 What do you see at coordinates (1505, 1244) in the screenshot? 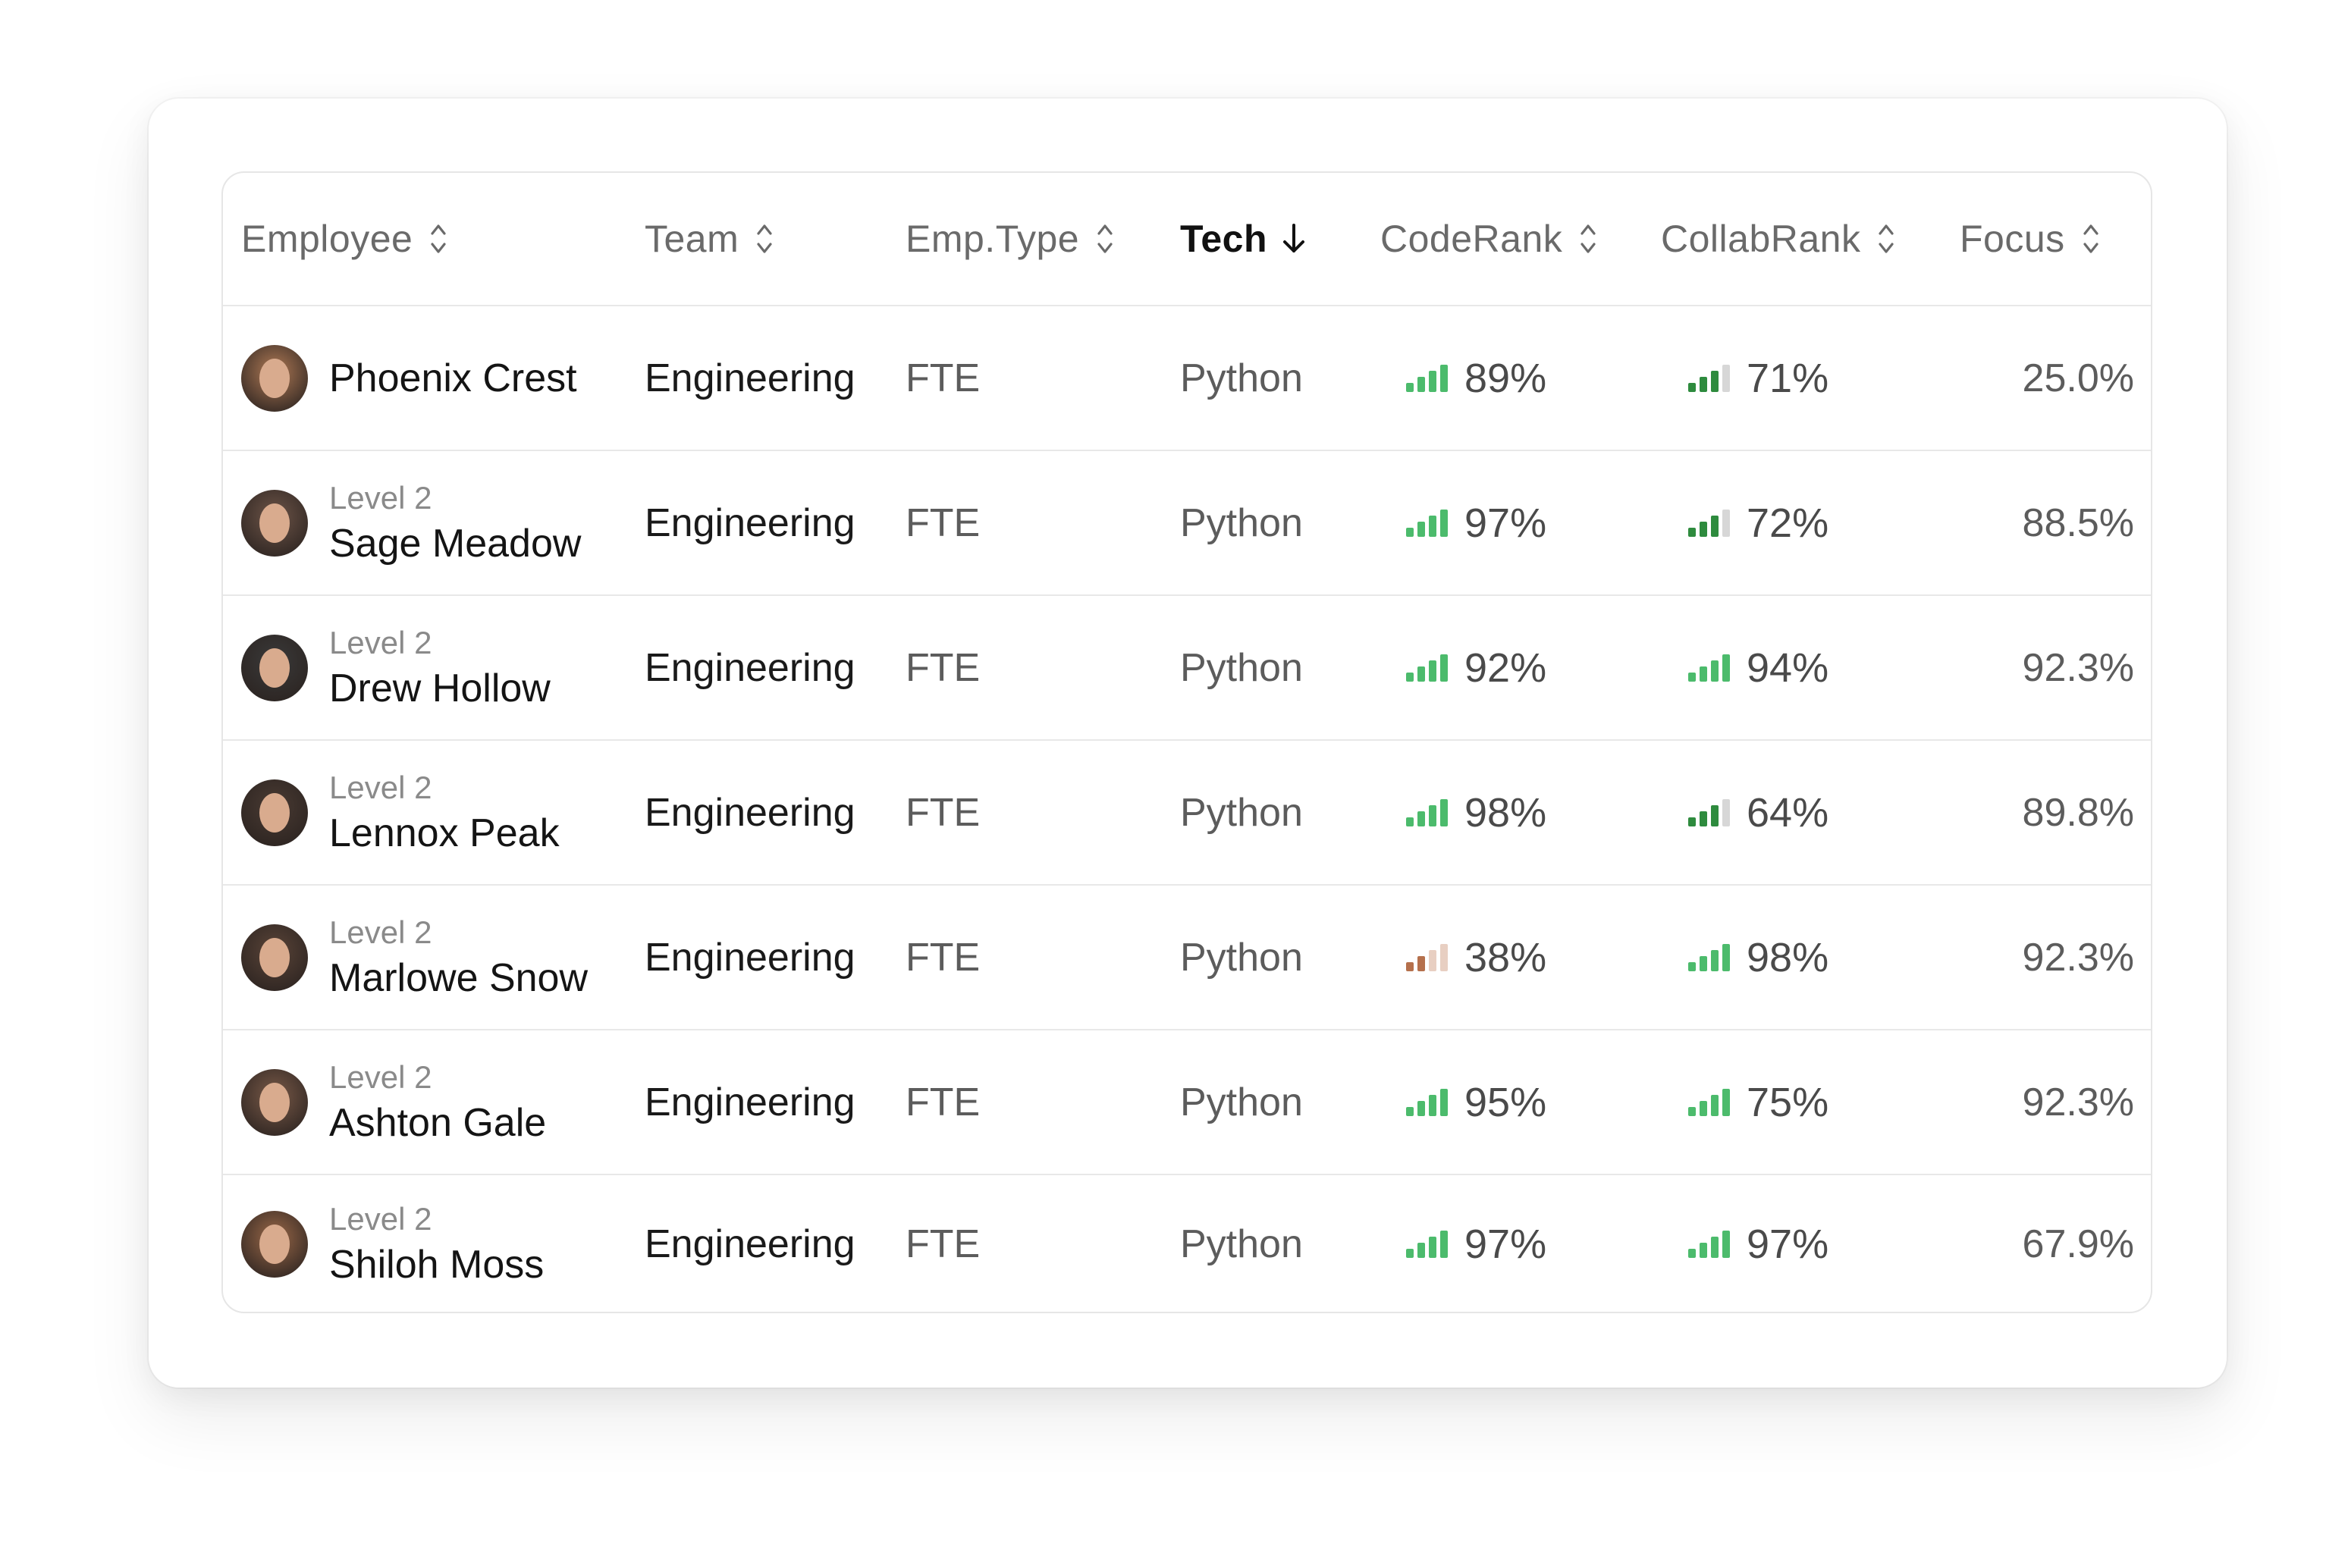
I see `code-rank-value: 97%` at bounding box center [1505, 1244].